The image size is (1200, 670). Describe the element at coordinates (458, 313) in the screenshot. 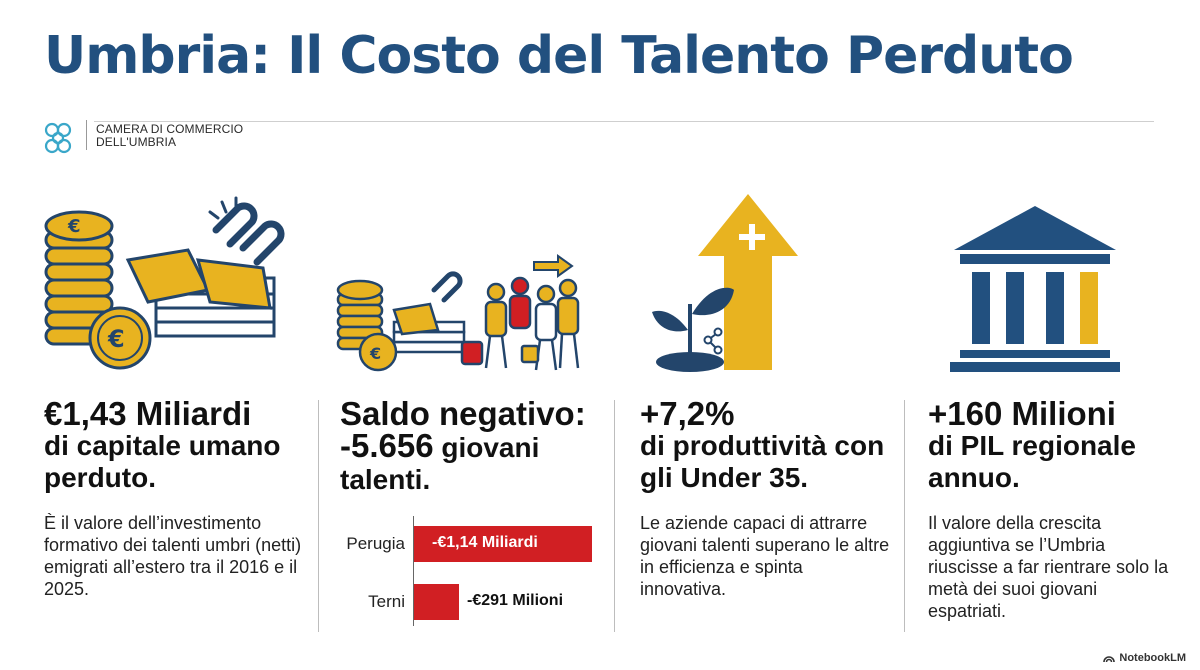

I see `migrating-people-icon: €` at that location.